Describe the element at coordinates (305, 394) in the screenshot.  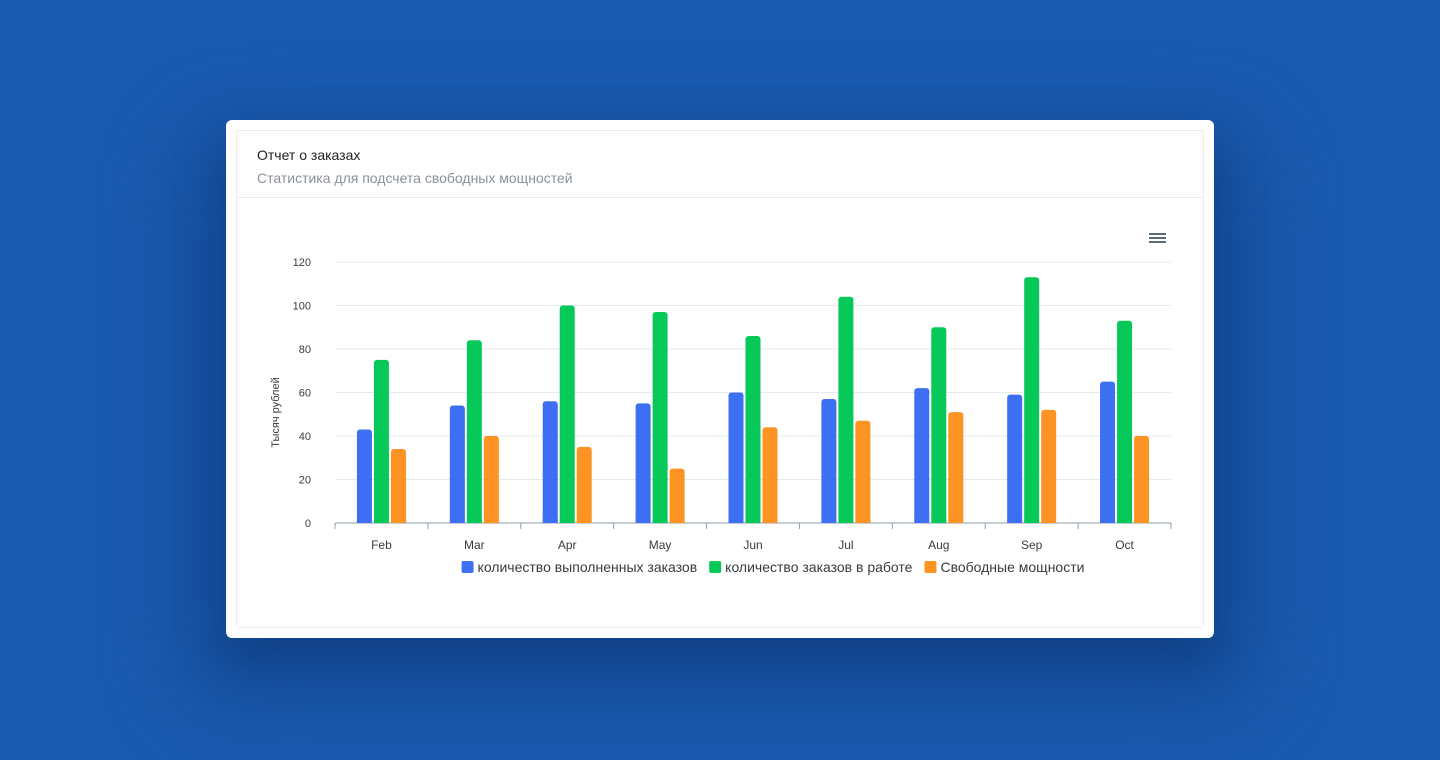
I see `y-tick-label: 60` at that location.